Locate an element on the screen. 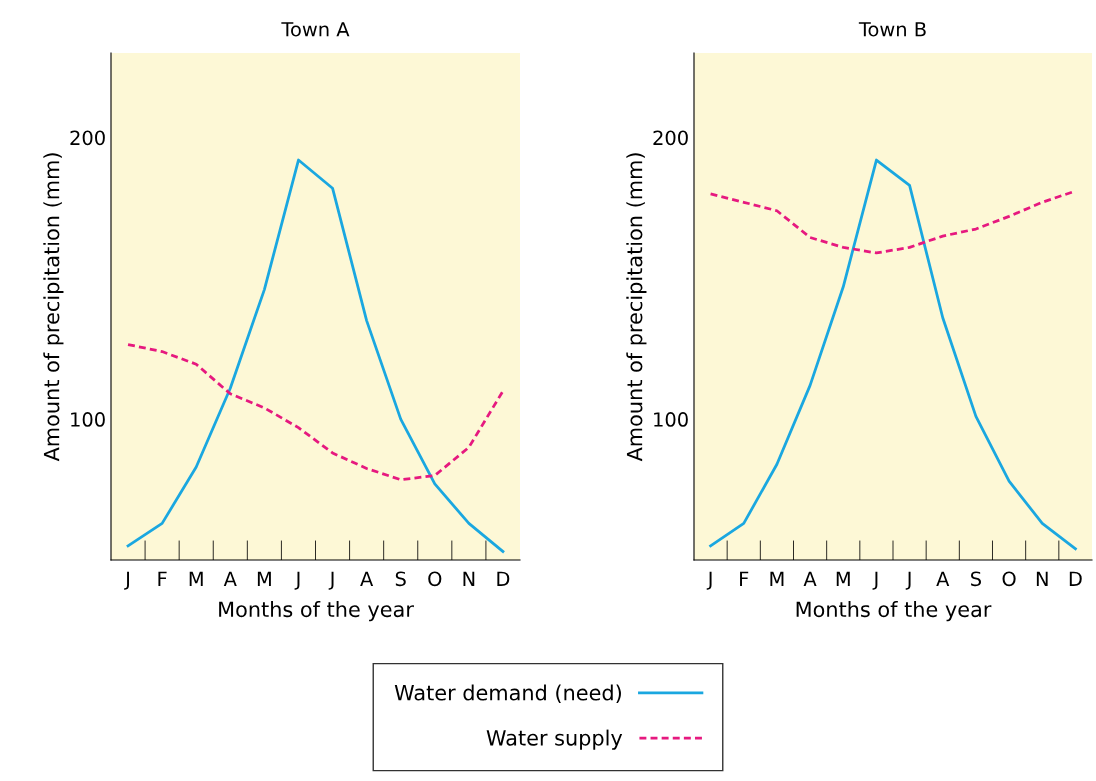  legend-label: Water demand (need) is located at coordinates (507, 693).